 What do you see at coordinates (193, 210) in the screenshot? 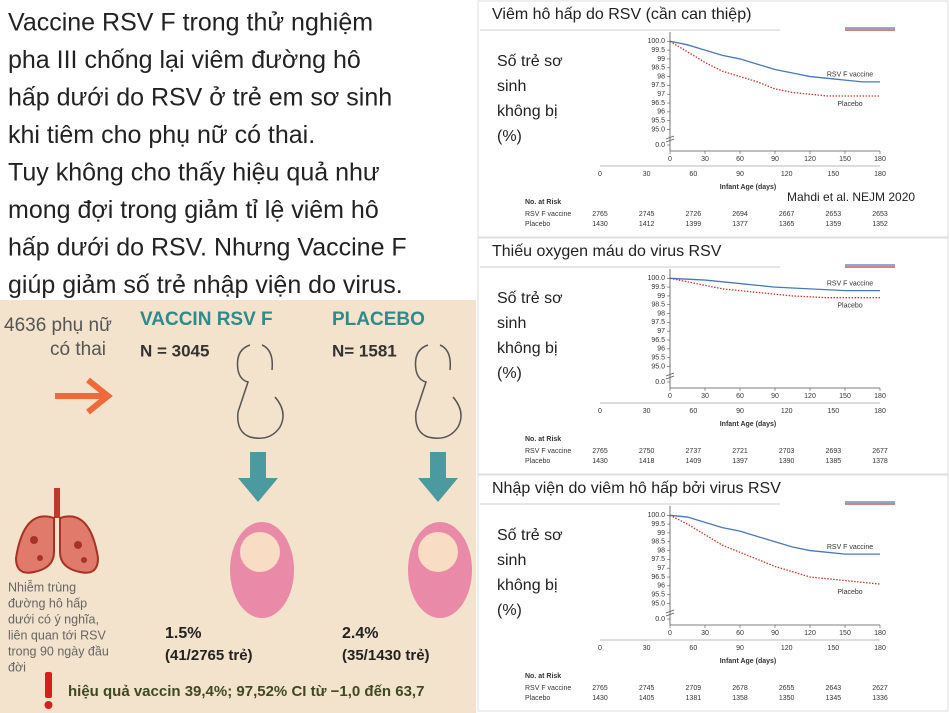
I see `slide-text-line: mong đợi trong giảm tỉ lệ viêm hô` at bounding box center [193, 210].